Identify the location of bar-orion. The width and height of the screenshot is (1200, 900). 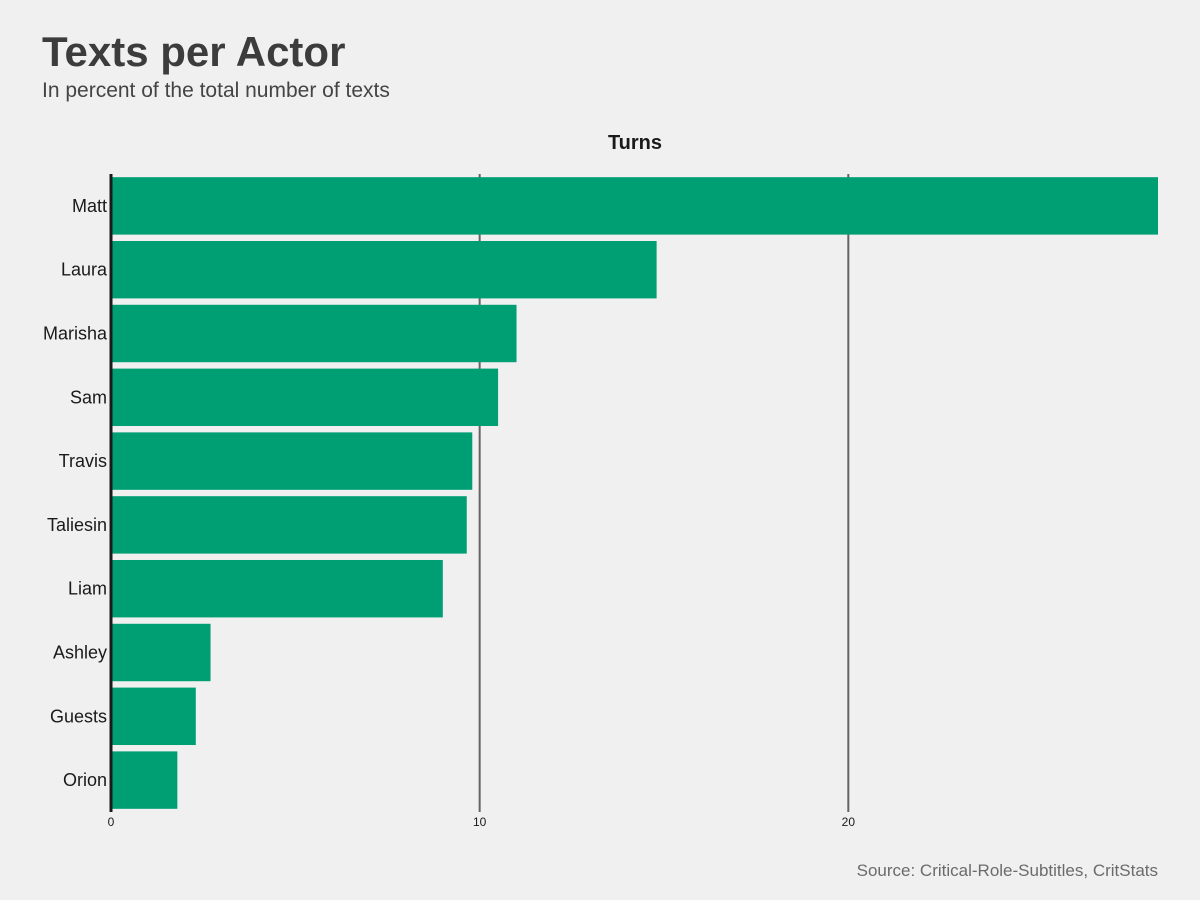
(144, 780).